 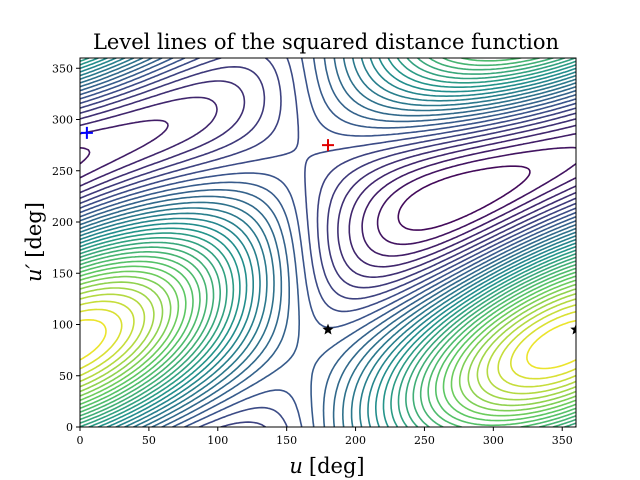 I want to click on x-axis-label: u [deg], so click(x=326, y=466).